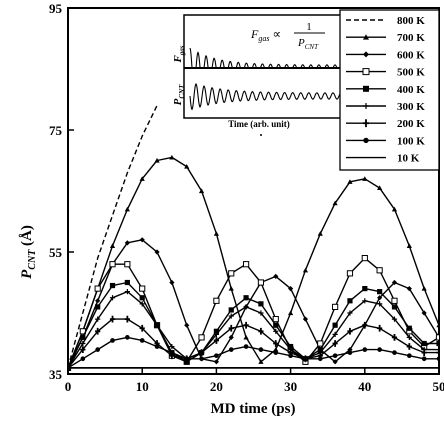 This screenshot has height=425, width=444. I want to click on series-800k, so click(113, 237).